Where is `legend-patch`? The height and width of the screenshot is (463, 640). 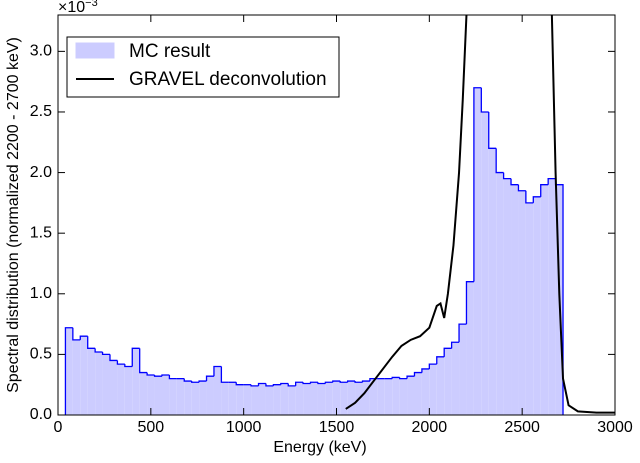 legend-patch is located at coordinates (95, 50).